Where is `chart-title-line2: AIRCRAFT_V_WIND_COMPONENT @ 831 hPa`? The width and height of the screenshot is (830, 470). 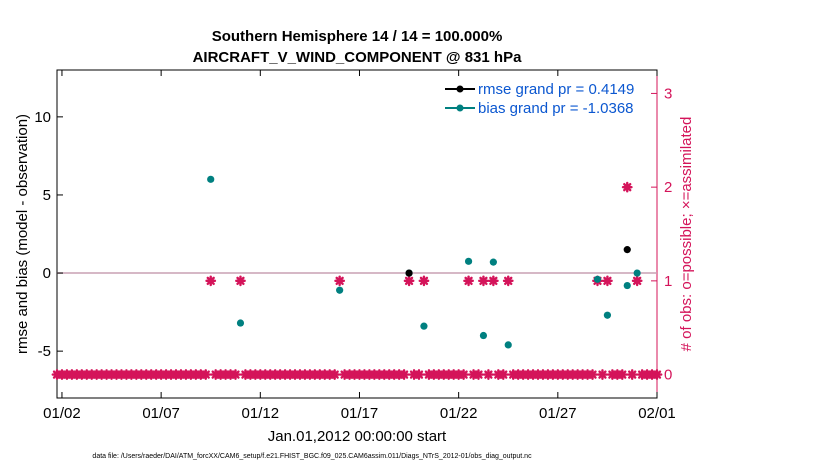
chart-title-line2: AIRCRAFT_V_WIND_COMPONENT @ 831 hPa is located at coordinates (358, 57).